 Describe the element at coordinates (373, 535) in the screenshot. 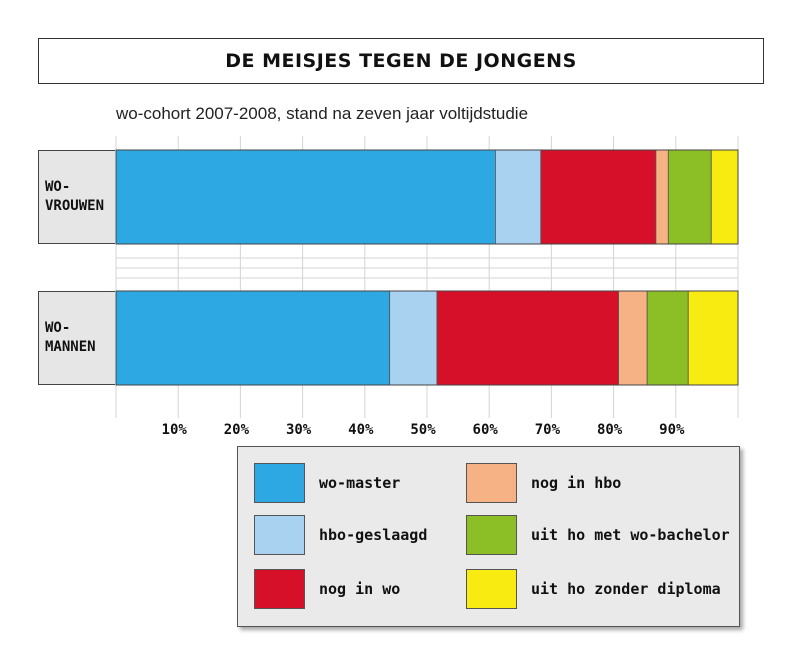

I see `legend-label: hbo-geslaagd` at that location.